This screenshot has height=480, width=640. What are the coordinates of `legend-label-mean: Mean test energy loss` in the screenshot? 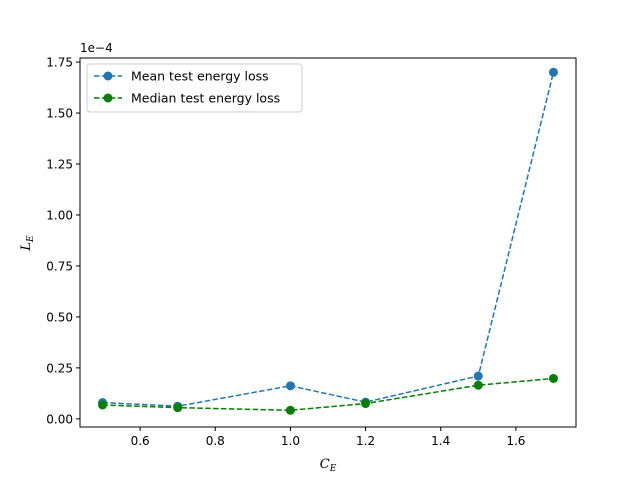 It's located at (200, 76).